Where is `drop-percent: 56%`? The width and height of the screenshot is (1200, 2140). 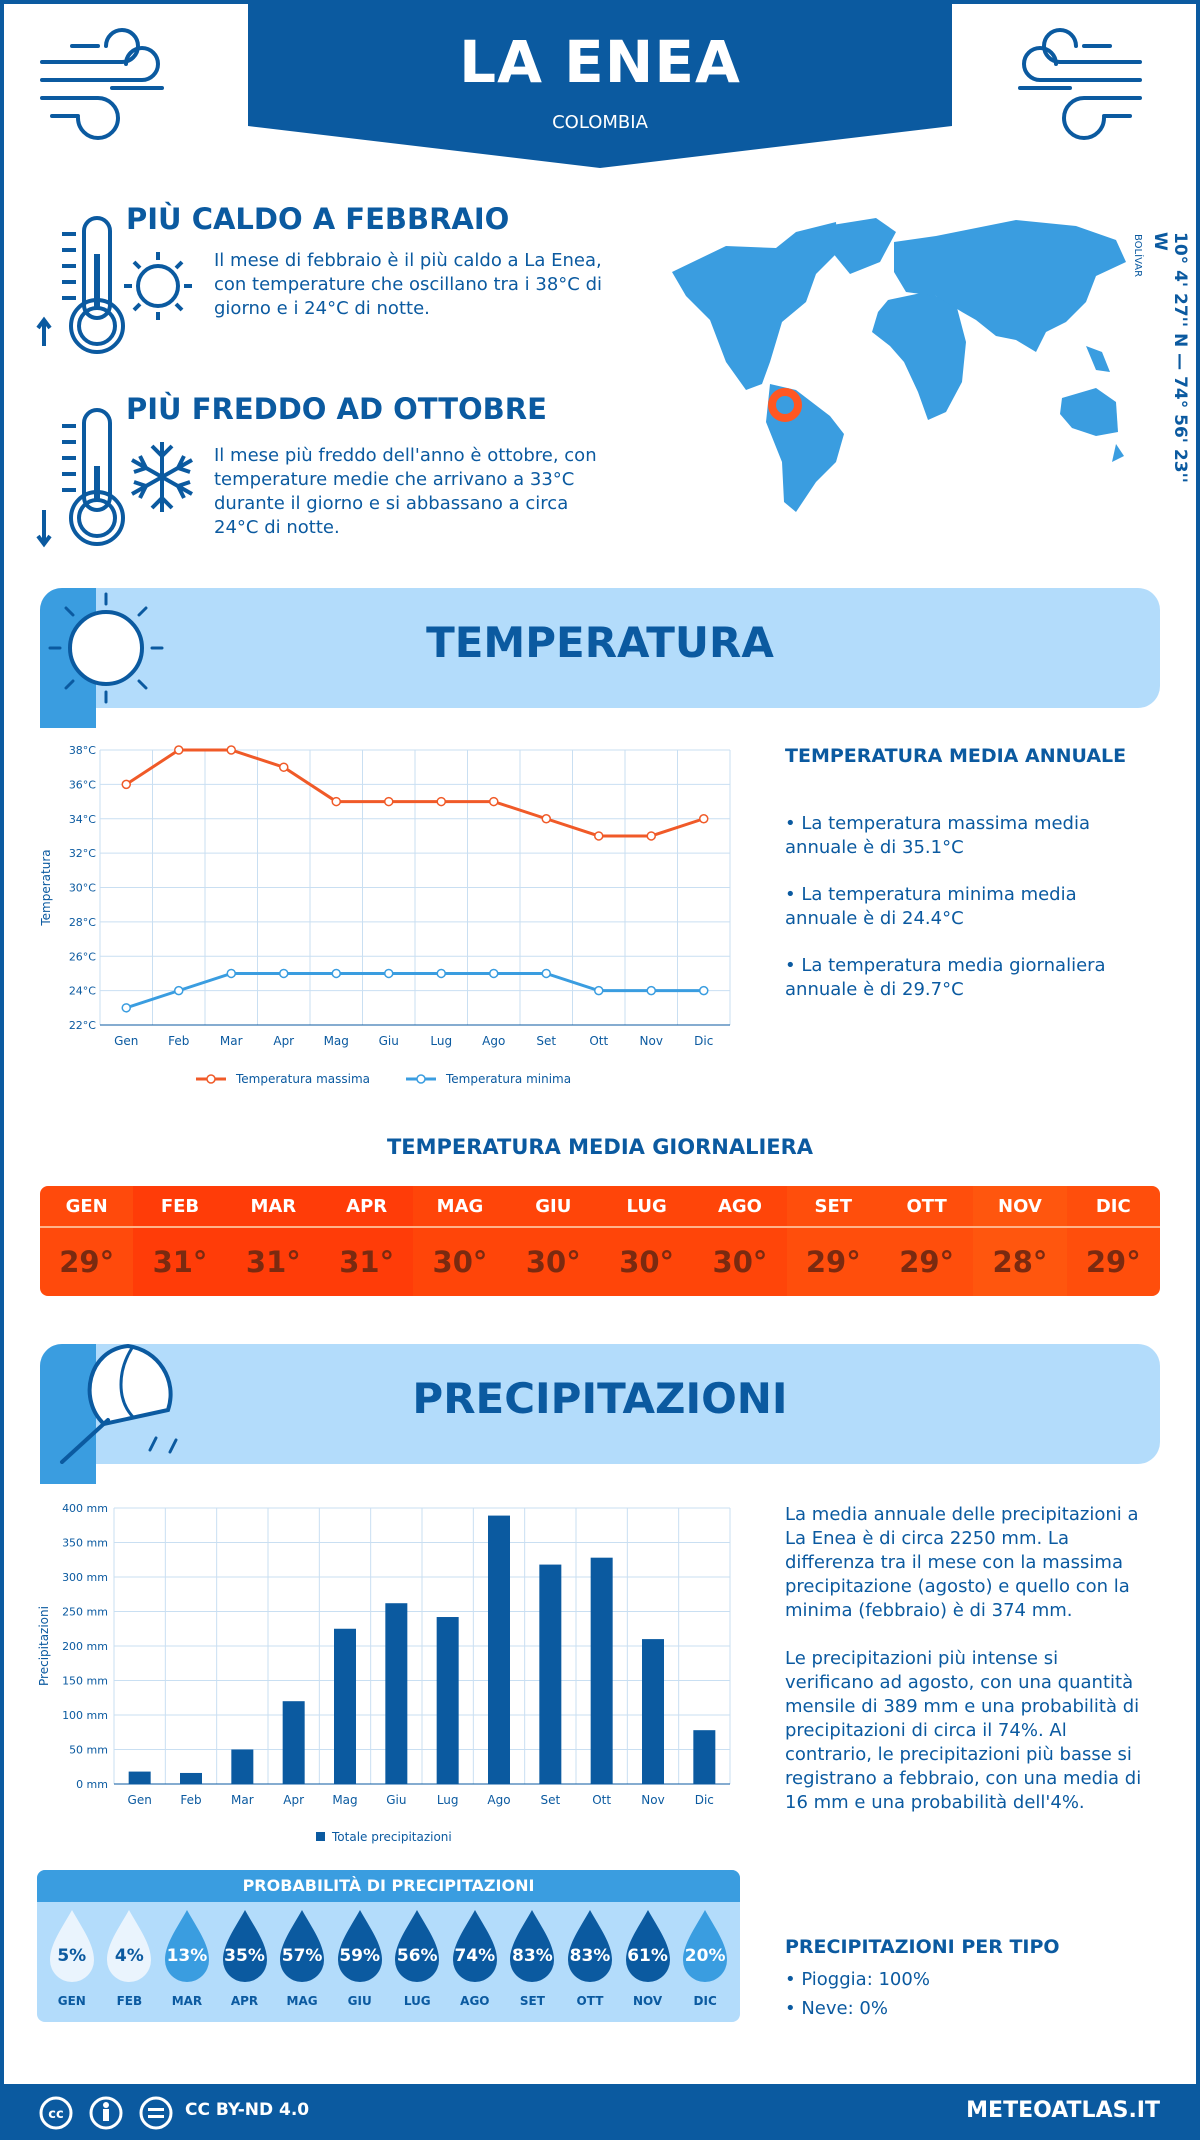
drop-percent: 56% is located at coordinates (417, 1956).